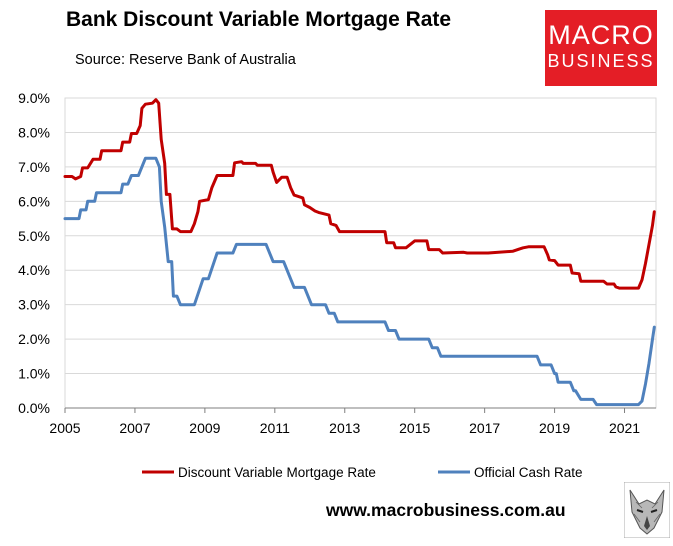 Image resolution: width=673 pixels, height=546 pixels. I want to click on x-tick-label: 2019, so click(554, 428).